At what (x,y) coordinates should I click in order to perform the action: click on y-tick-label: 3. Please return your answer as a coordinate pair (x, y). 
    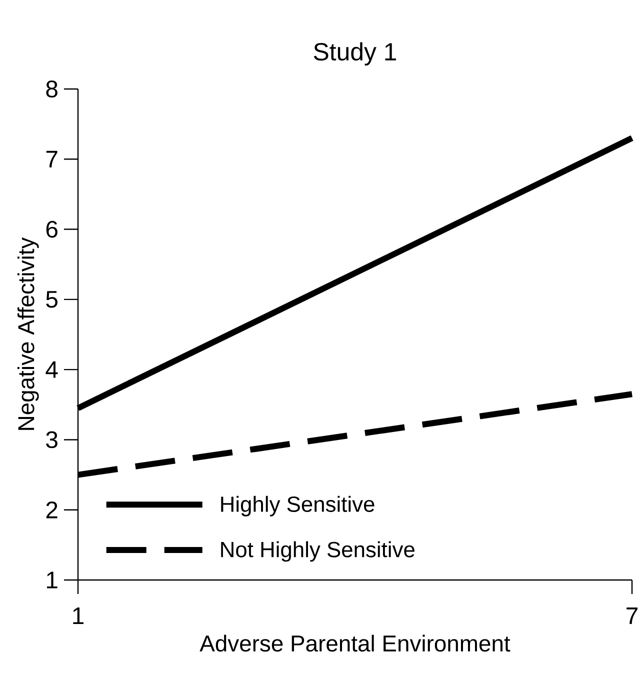
    Looking at the image, I should click on (52, 439).